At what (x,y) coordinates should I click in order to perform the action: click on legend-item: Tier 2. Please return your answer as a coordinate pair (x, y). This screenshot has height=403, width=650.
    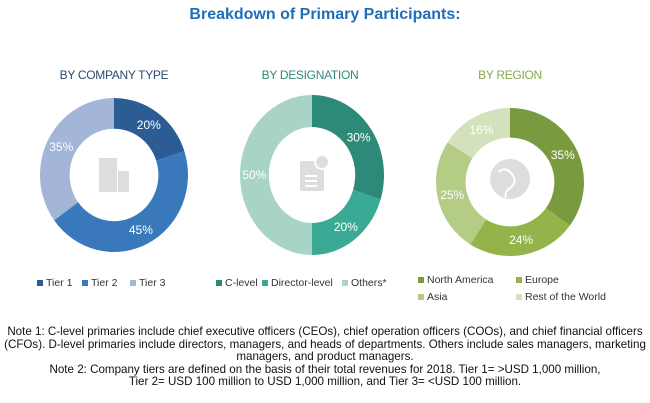
    Looking at the image, I should click on (99, 283).